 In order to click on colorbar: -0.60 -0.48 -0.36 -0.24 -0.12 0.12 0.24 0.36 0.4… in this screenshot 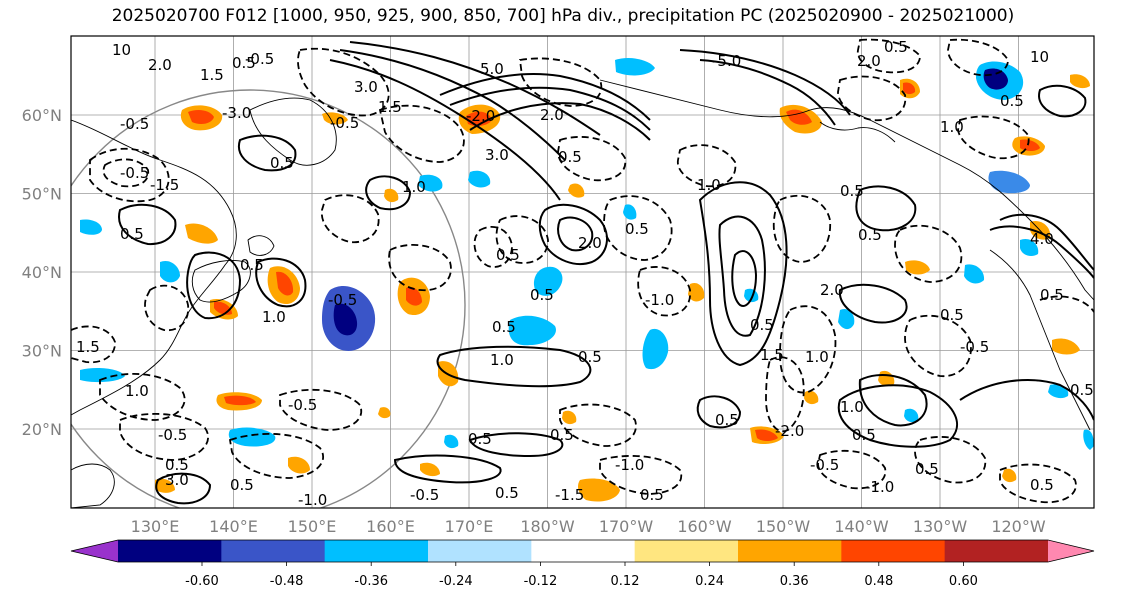, I will do `click(582, 564)`.